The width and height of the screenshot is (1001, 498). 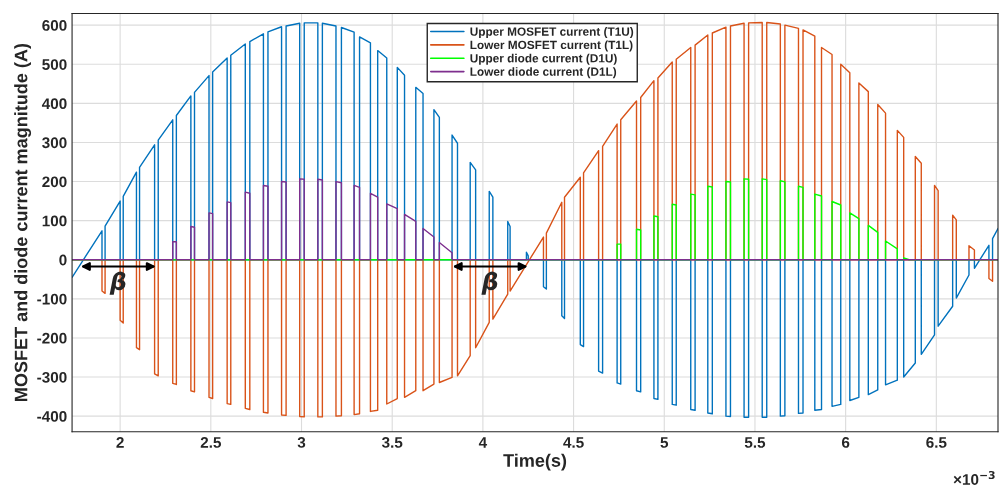 What do you see at coordinates (52, 377) in the screenshot?
I see `y-tick-label: -300` at bounding box center [52, 377].